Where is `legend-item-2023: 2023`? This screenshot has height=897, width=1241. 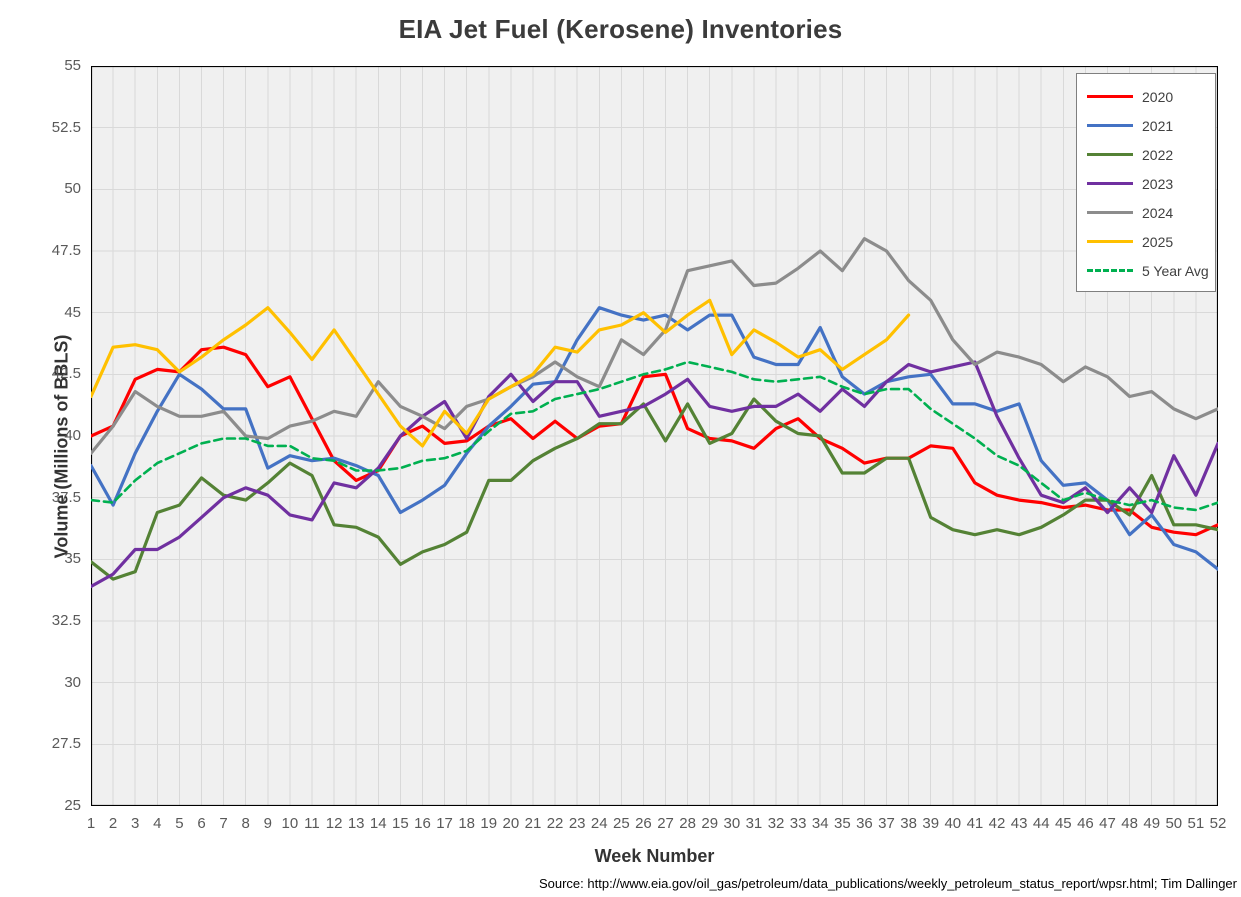
legend-item-2023: 2023 is located at coordinates (1151, 183).